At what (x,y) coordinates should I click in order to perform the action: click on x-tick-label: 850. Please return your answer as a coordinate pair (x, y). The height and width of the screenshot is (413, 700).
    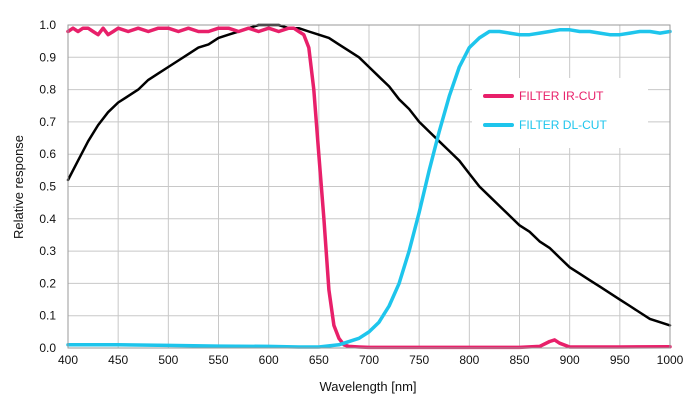
    Looking at the image, I should click on (519, 360).